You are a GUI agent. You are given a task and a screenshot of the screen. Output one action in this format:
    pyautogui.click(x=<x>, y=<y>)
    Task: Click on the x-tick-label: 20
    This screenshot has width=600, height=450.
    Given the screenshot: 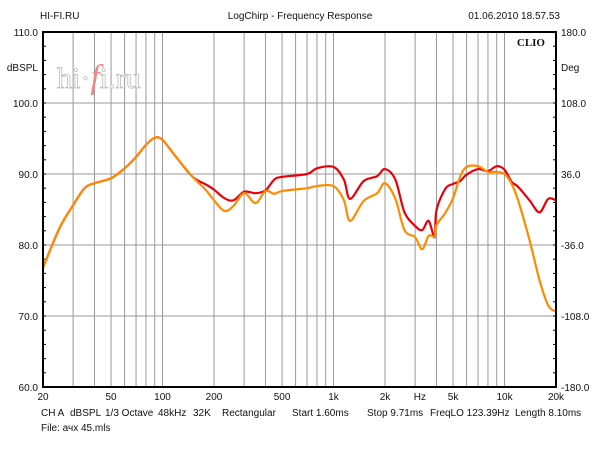 What is the action you would take?
    pyautogui.click(x=43, y=397)
    